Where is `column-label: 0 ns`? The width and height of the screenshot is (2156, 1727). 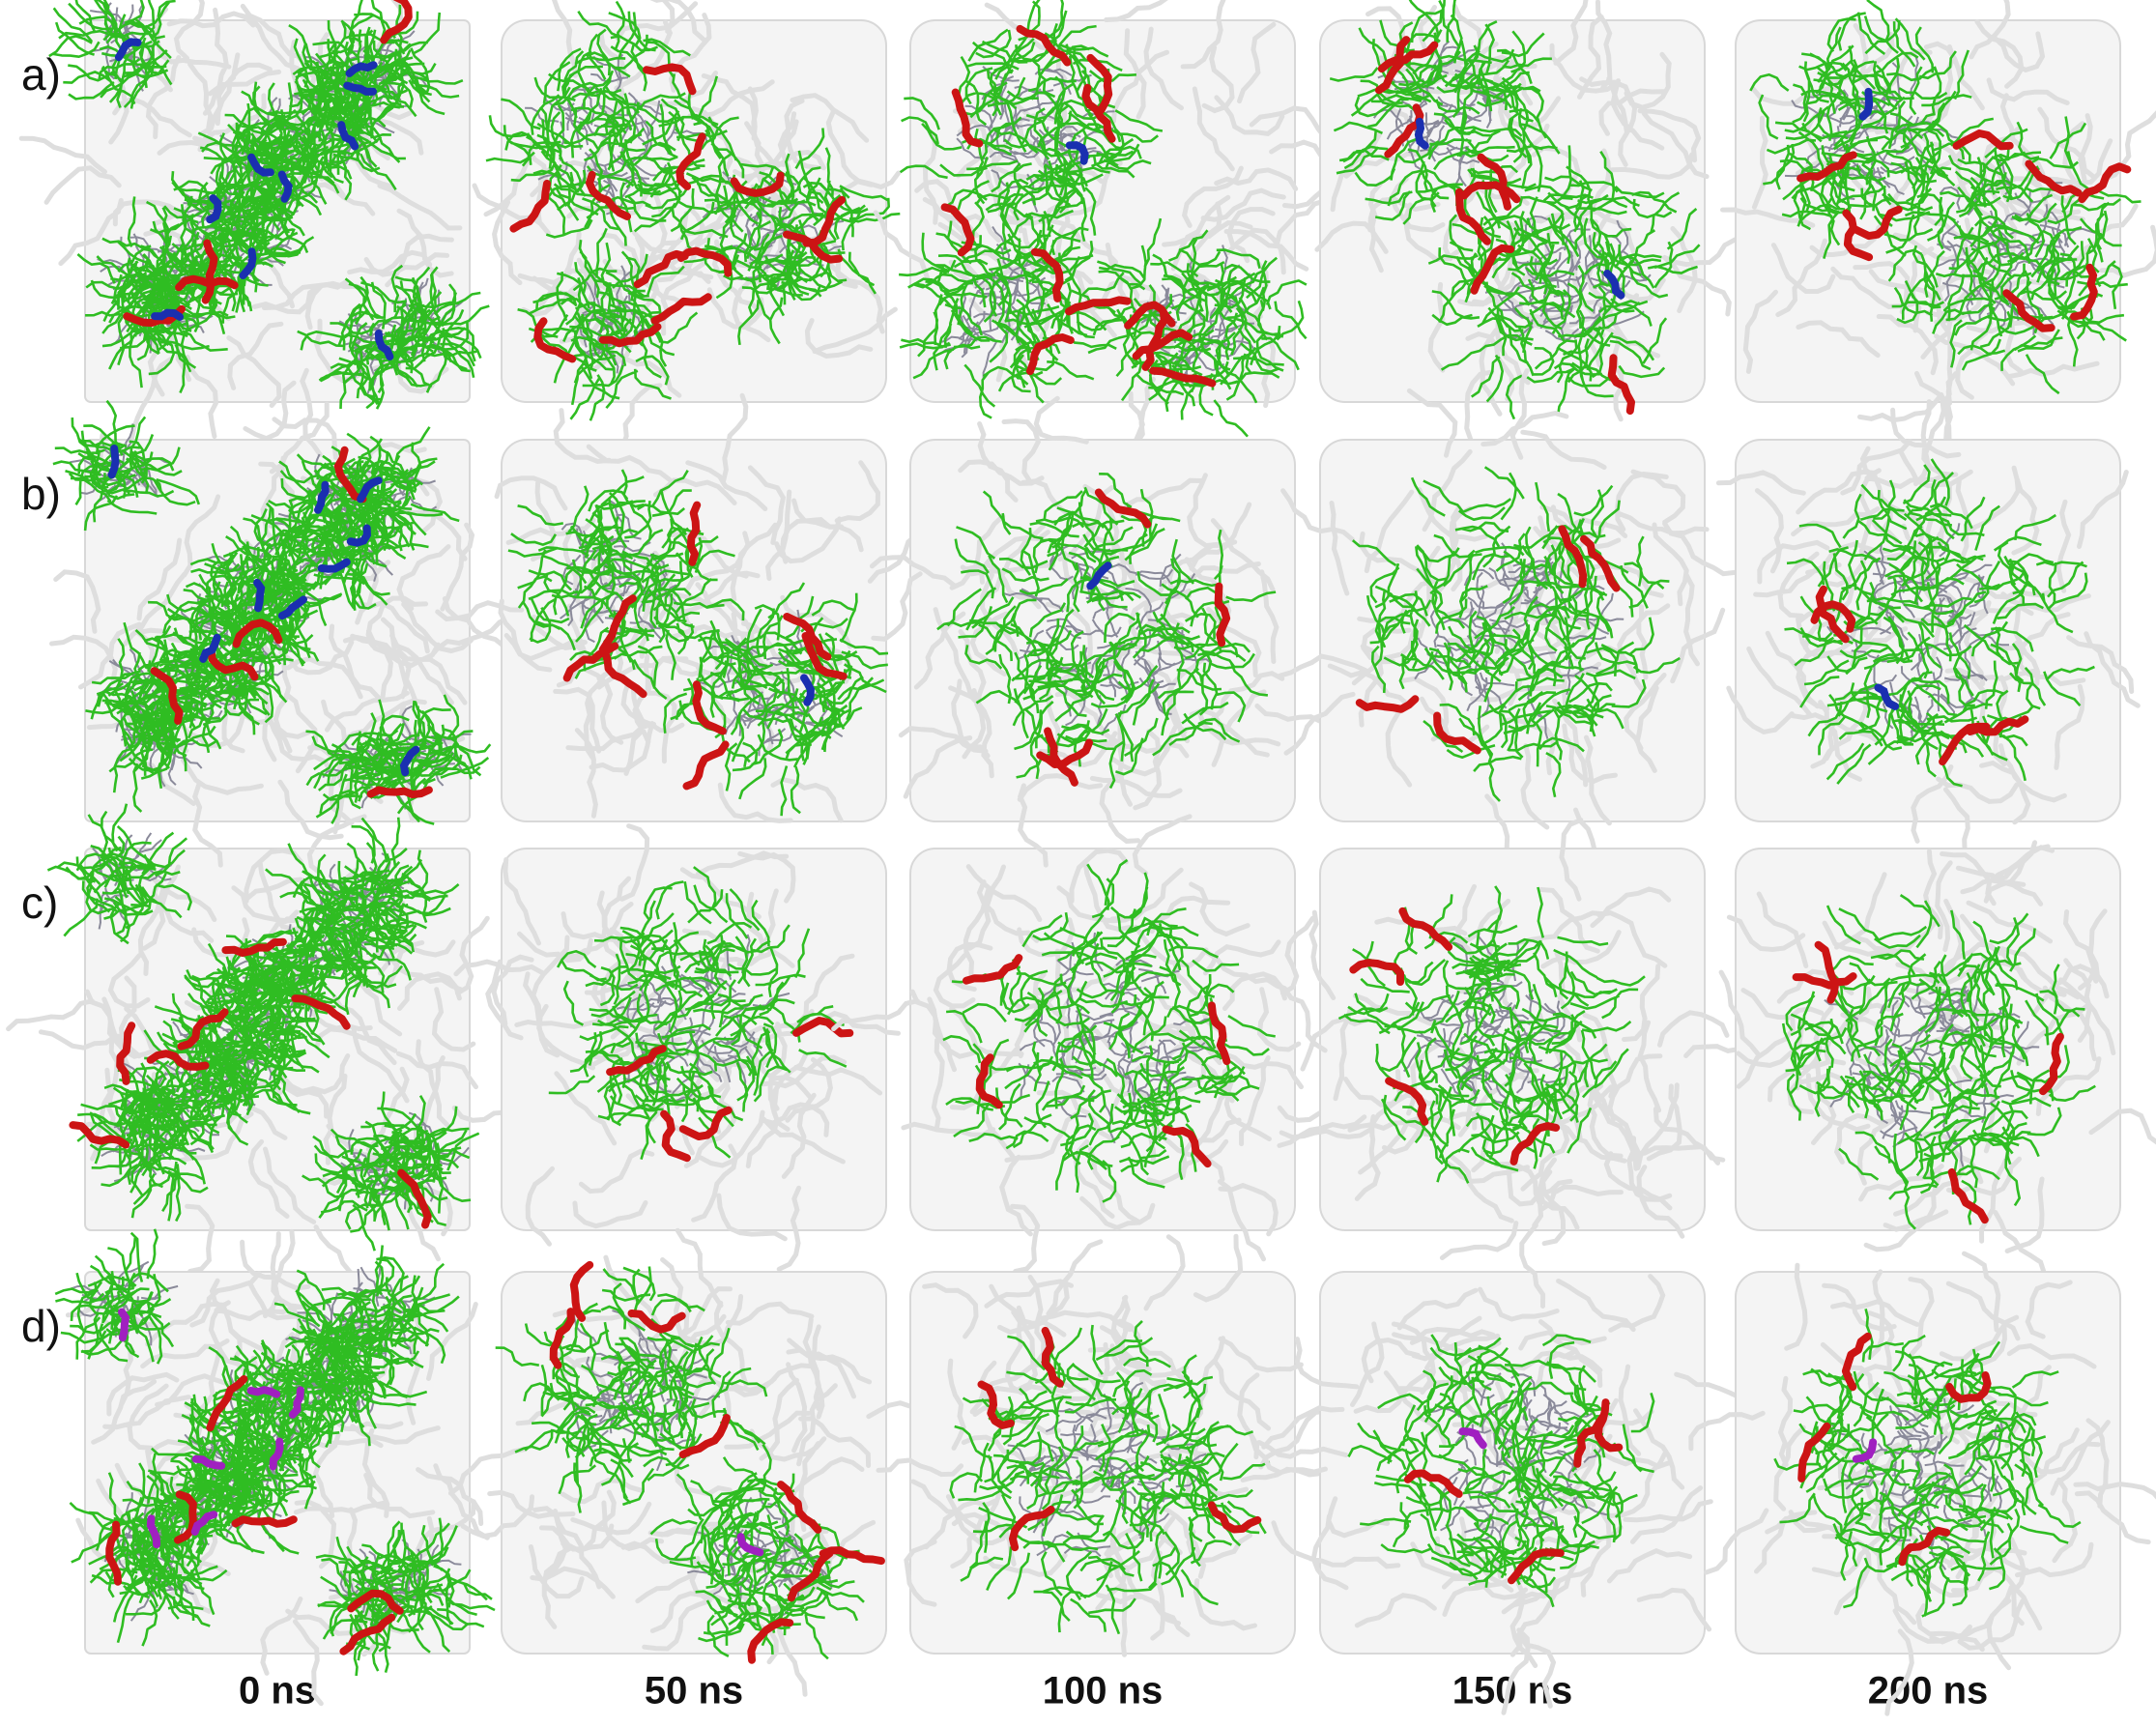 column-label: 0 ns is located at coordinates (277, 1691).